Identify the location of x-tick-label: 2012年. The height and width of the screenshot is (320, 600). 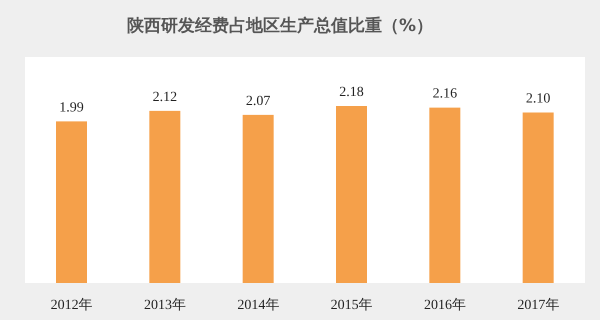
(71, 304).